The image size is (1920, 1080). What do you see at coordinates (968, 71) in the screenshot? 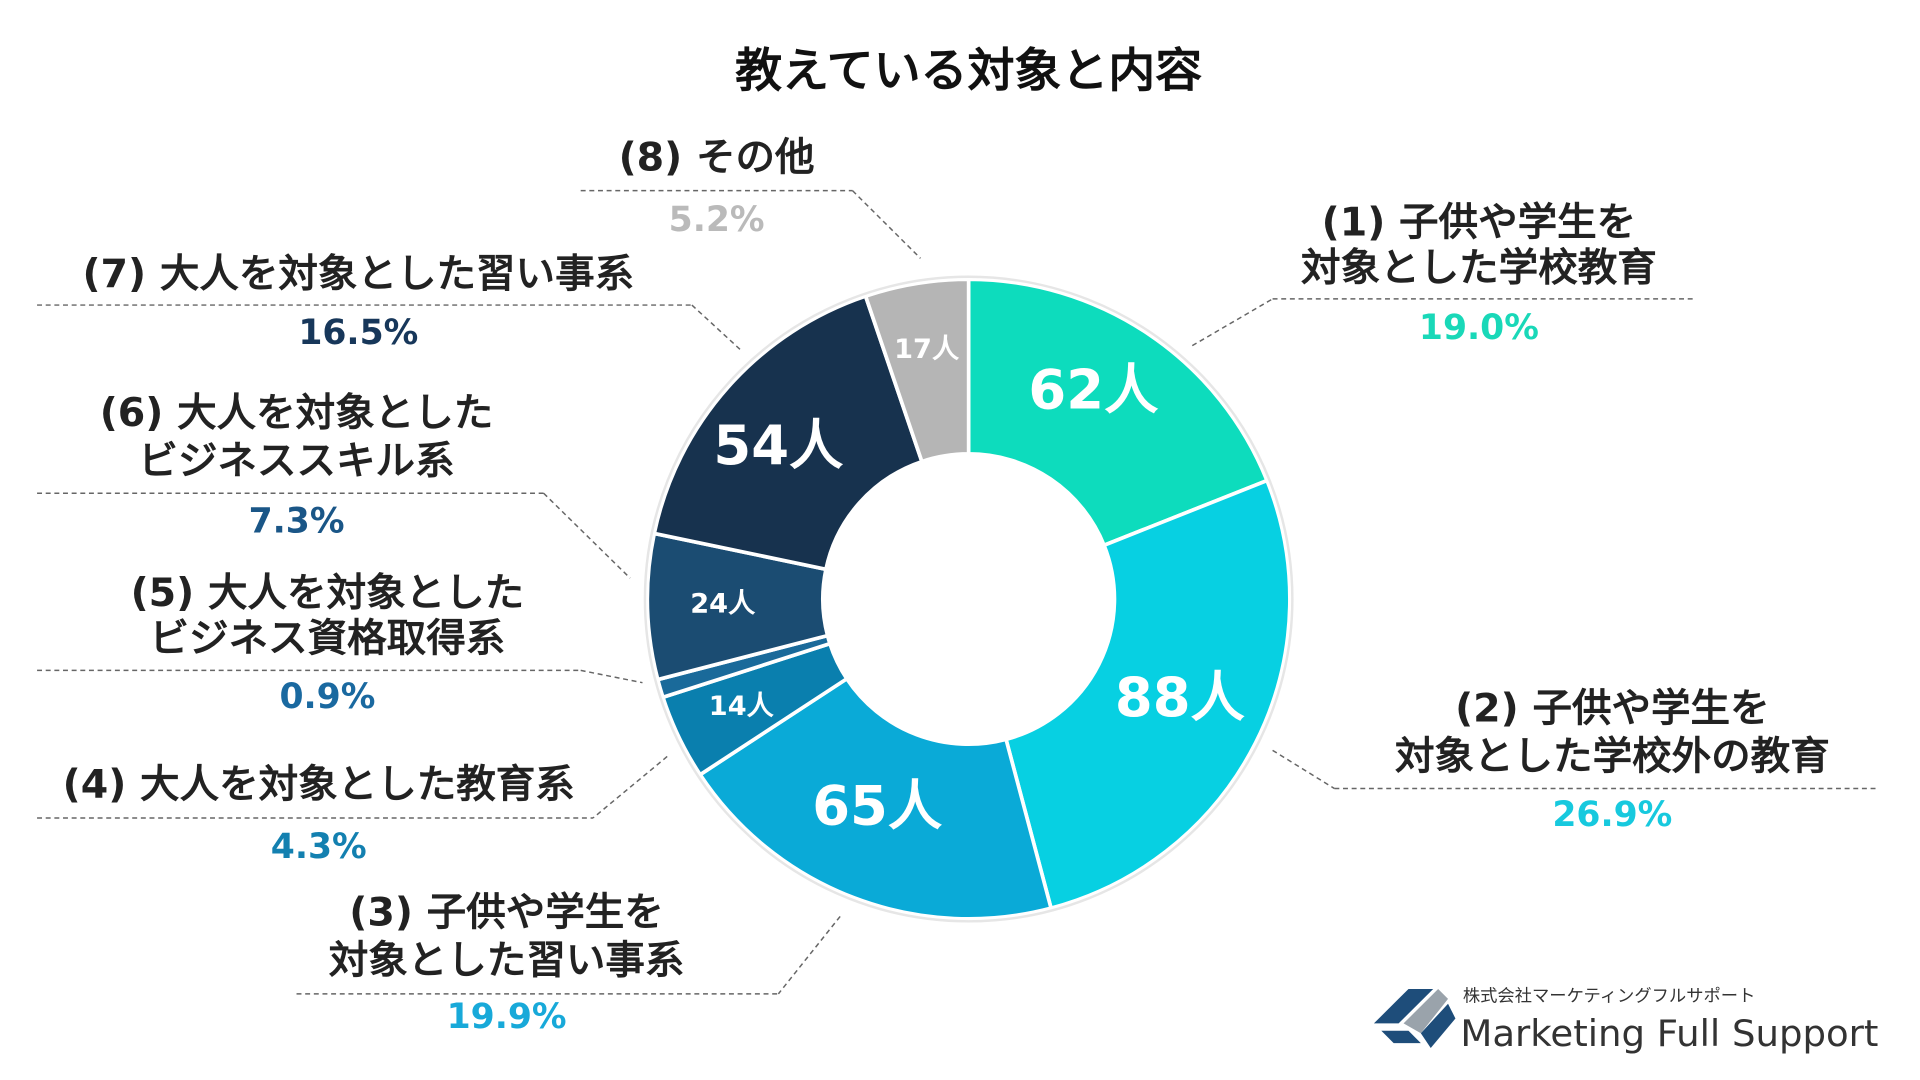
I see `chart-title: 教えている対象と内容` at bounding box center [968, 71].